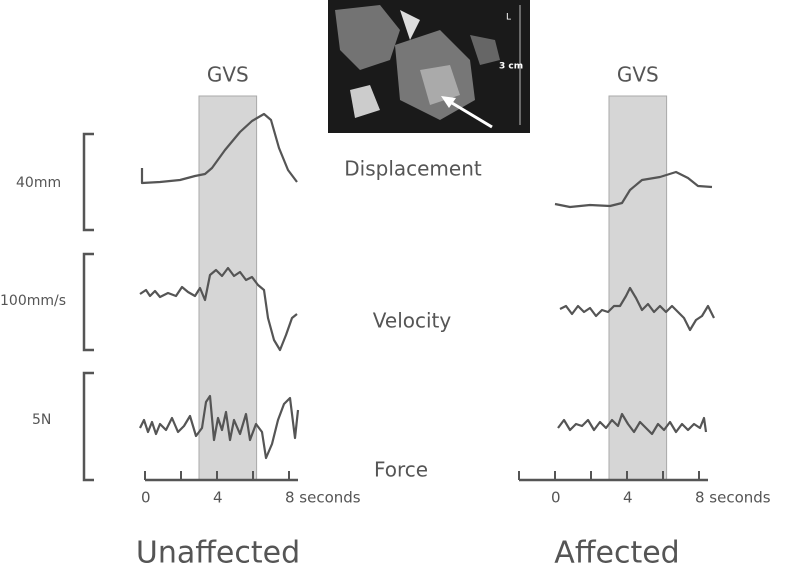 The height and width of the screenshot is (567, 787). What do you see at coordinates (429, 66) in the screenshot?
I see `mri-image: L 3 cm` at bounding box center [429, 66].